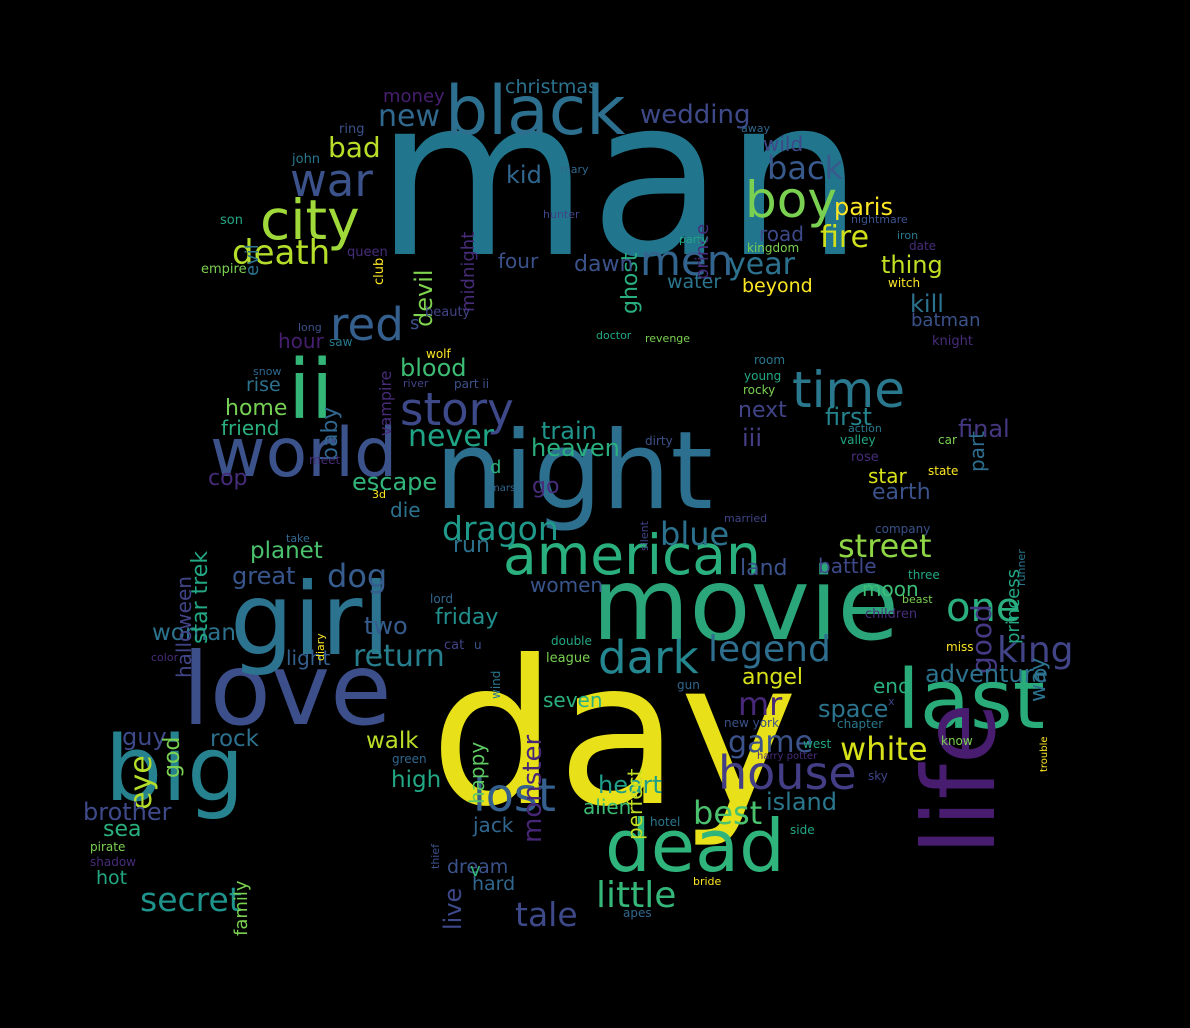 Image resolution: width=1190 pixels, height=1028 pixels. What do you see at coordinates (1035, 650) in the screenshot?
I see `word-king: king` at bounding box center [1035, 650].